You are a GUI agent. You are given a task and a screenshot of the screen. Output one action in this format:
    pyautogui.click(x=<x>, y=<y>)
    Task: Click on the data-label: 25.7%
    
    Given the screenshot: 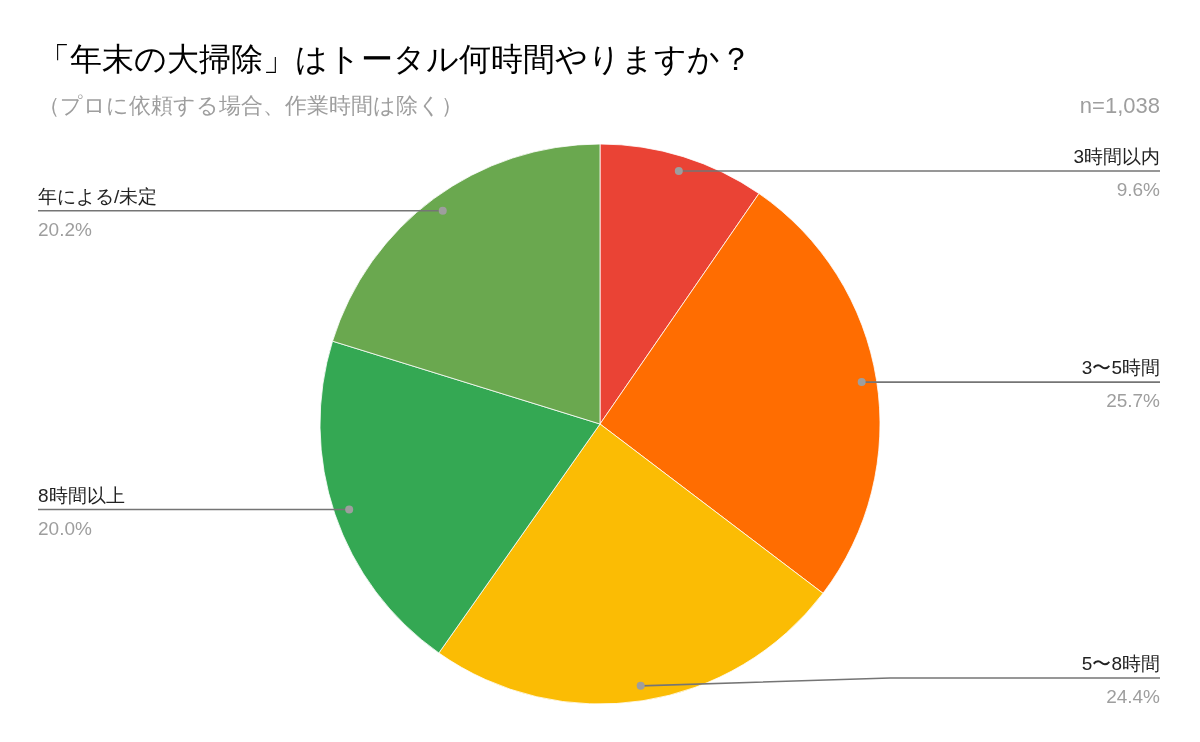 What is the action you would take?
    pyautogui.click(x=1133, y=401)
    